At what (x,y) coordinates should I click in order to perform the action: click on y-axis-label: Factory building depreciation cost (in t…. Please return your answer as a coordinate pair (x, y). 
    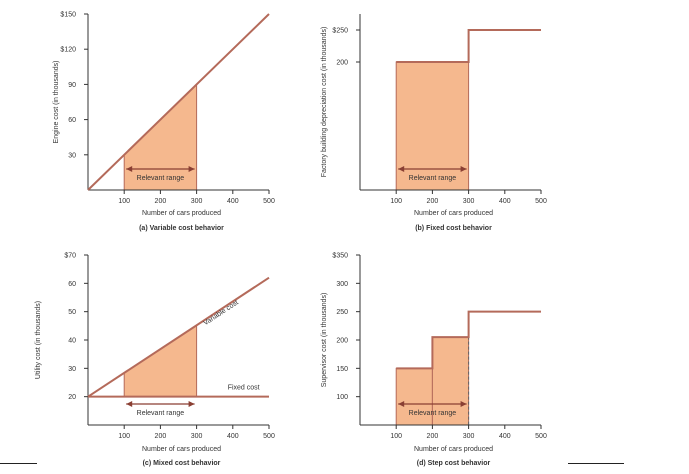
    Looking at the image, I should click on (324, 102).